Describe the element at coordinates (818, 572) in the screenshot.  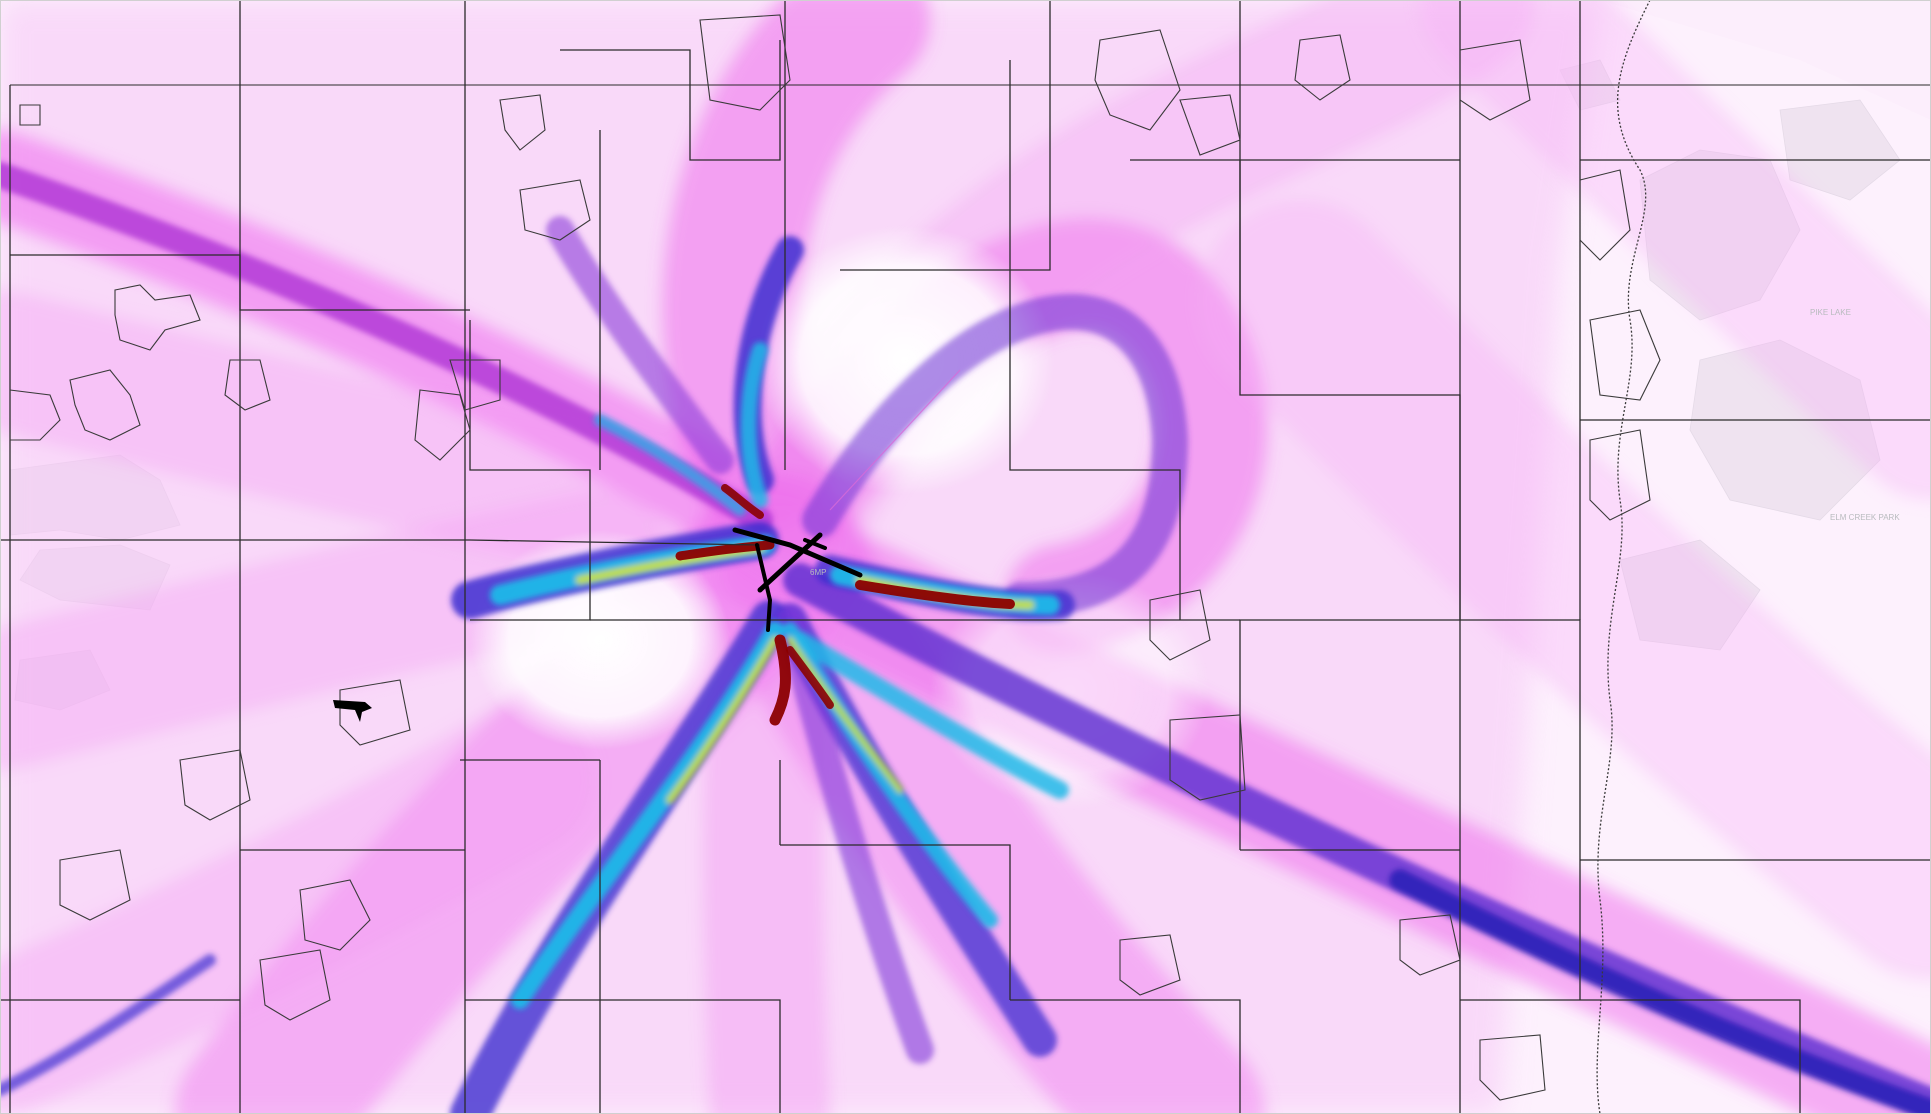
I see `airport-tag: 6MP` at that location.